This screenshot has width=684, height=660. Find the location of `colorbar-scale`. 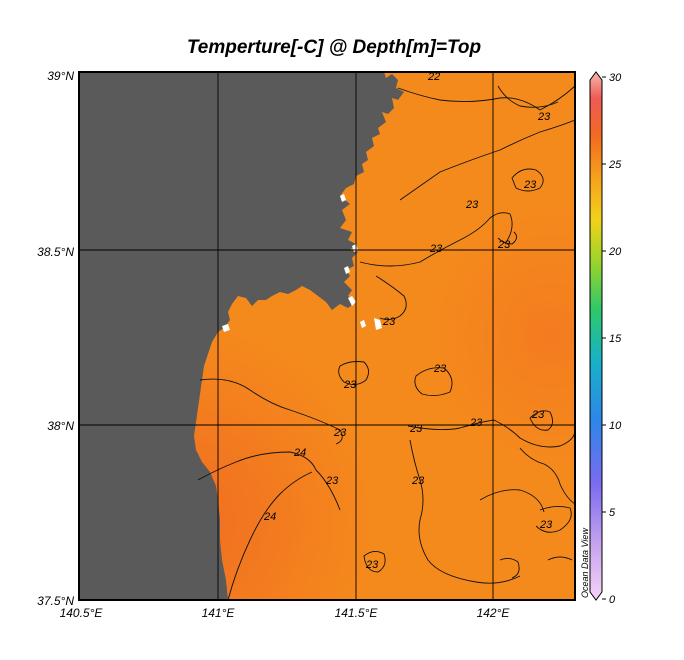

colorbar-scale is located at coordinates (596, 336).